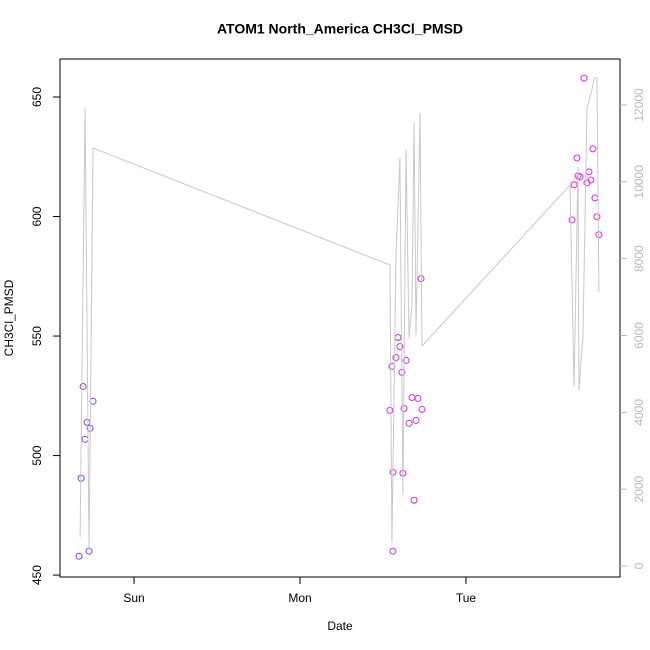  Describe the element at coordinates (639, 258) in the screenshot. I see `y2-tick-label: 8000` at that location.